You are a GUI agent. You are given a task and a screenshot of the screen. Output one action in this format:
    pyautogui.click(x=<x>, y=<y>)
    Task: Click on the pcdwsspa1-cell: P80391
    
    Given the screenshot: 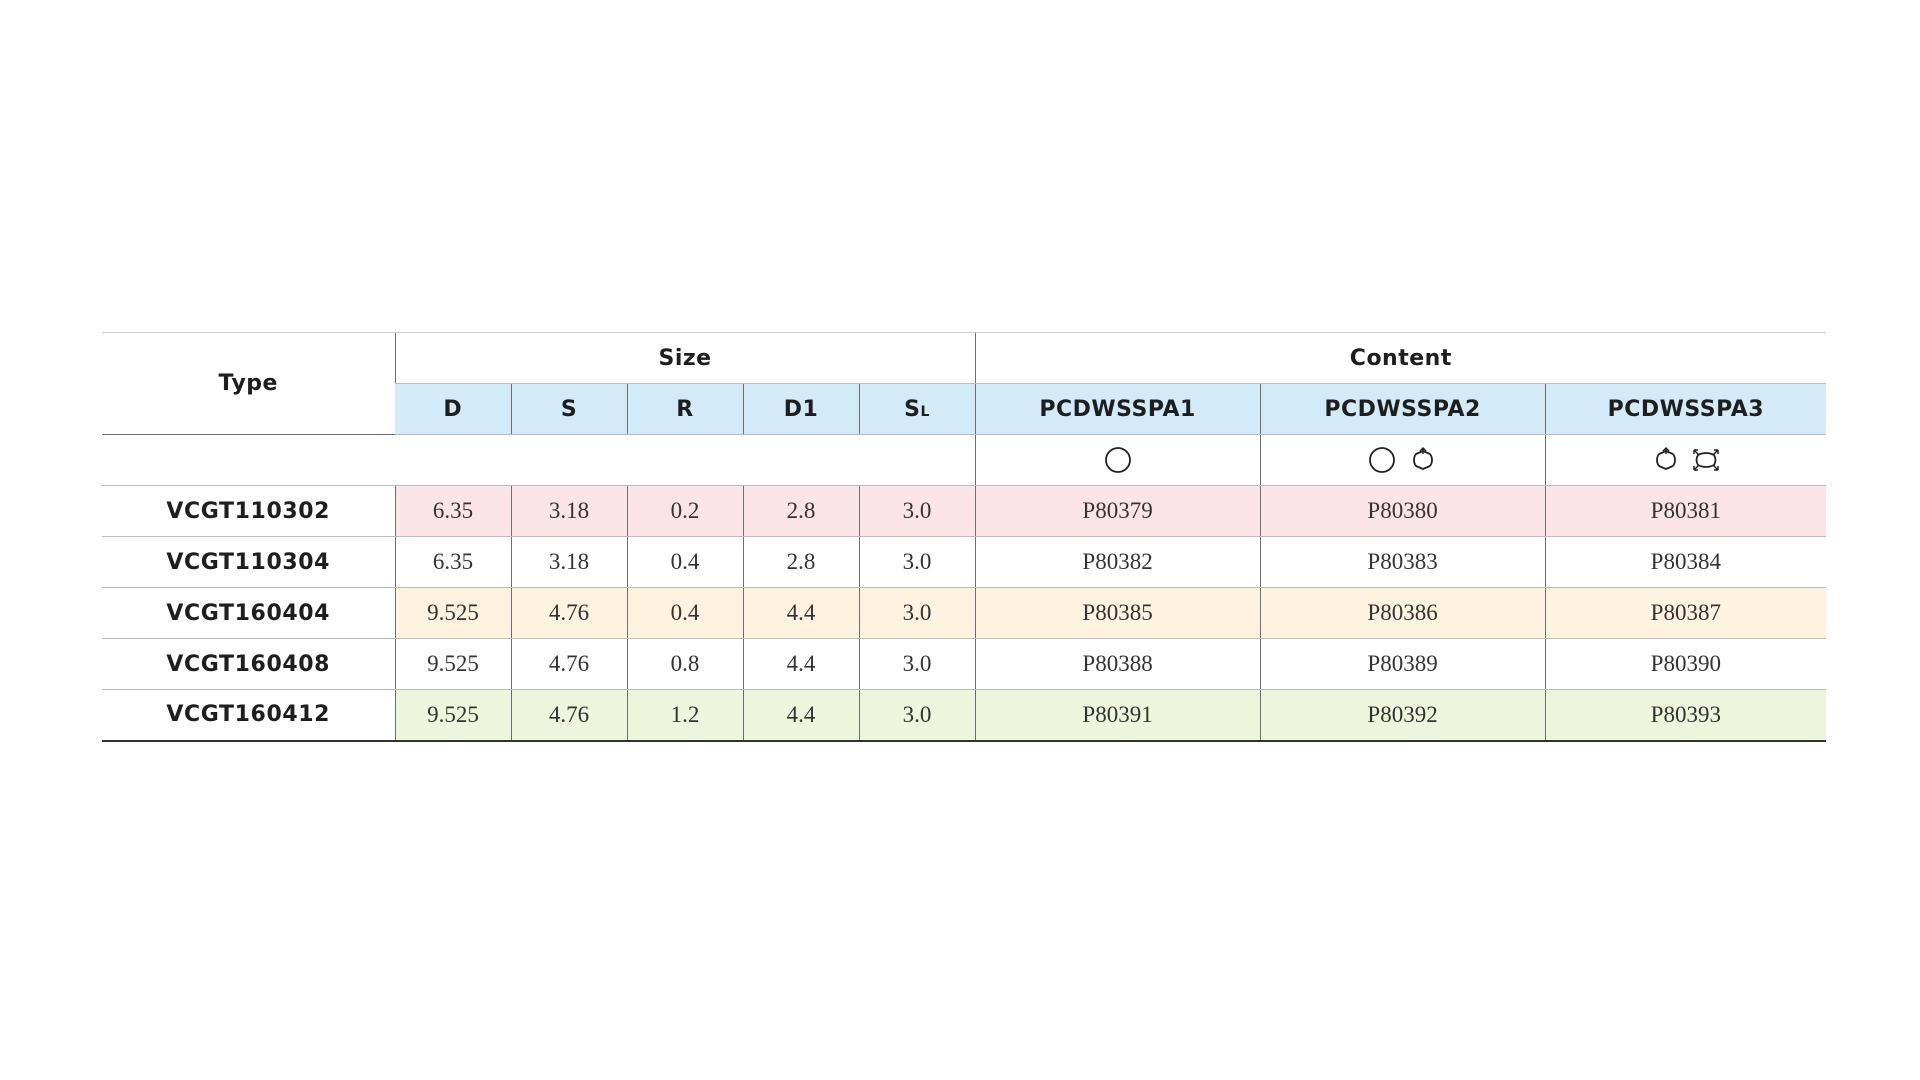 What is the action you would take?
    pyautogui.click(x=1117, y=715)
    